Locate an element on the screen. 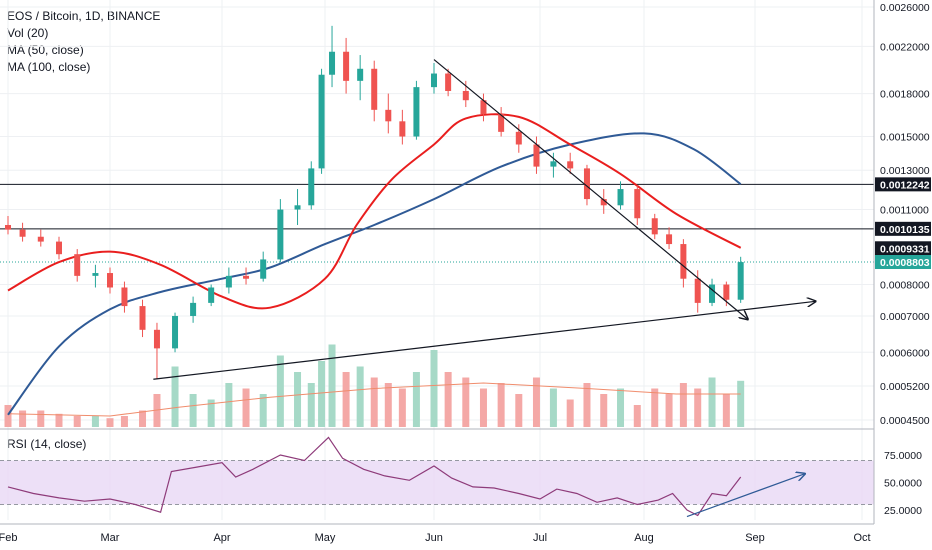  time-tick-label: Oct is located at coordinates (861, 538).